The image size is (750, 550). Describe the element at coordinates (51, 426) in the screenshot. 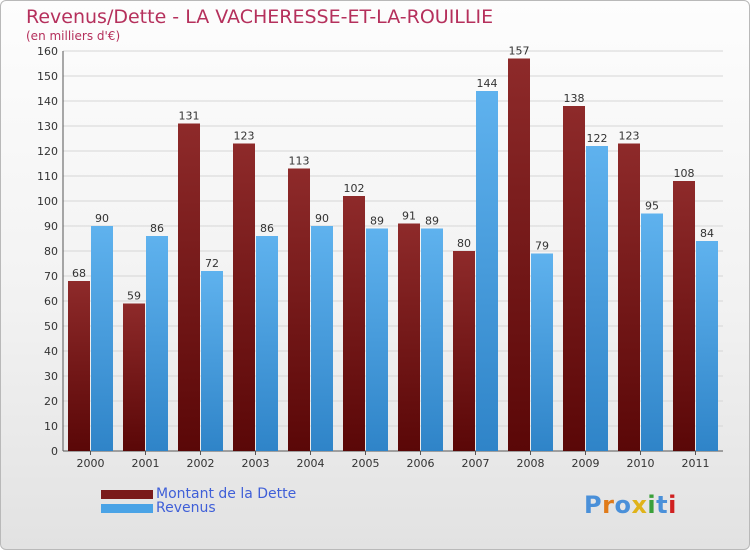

I see `y-tick-label: 10` at that location.